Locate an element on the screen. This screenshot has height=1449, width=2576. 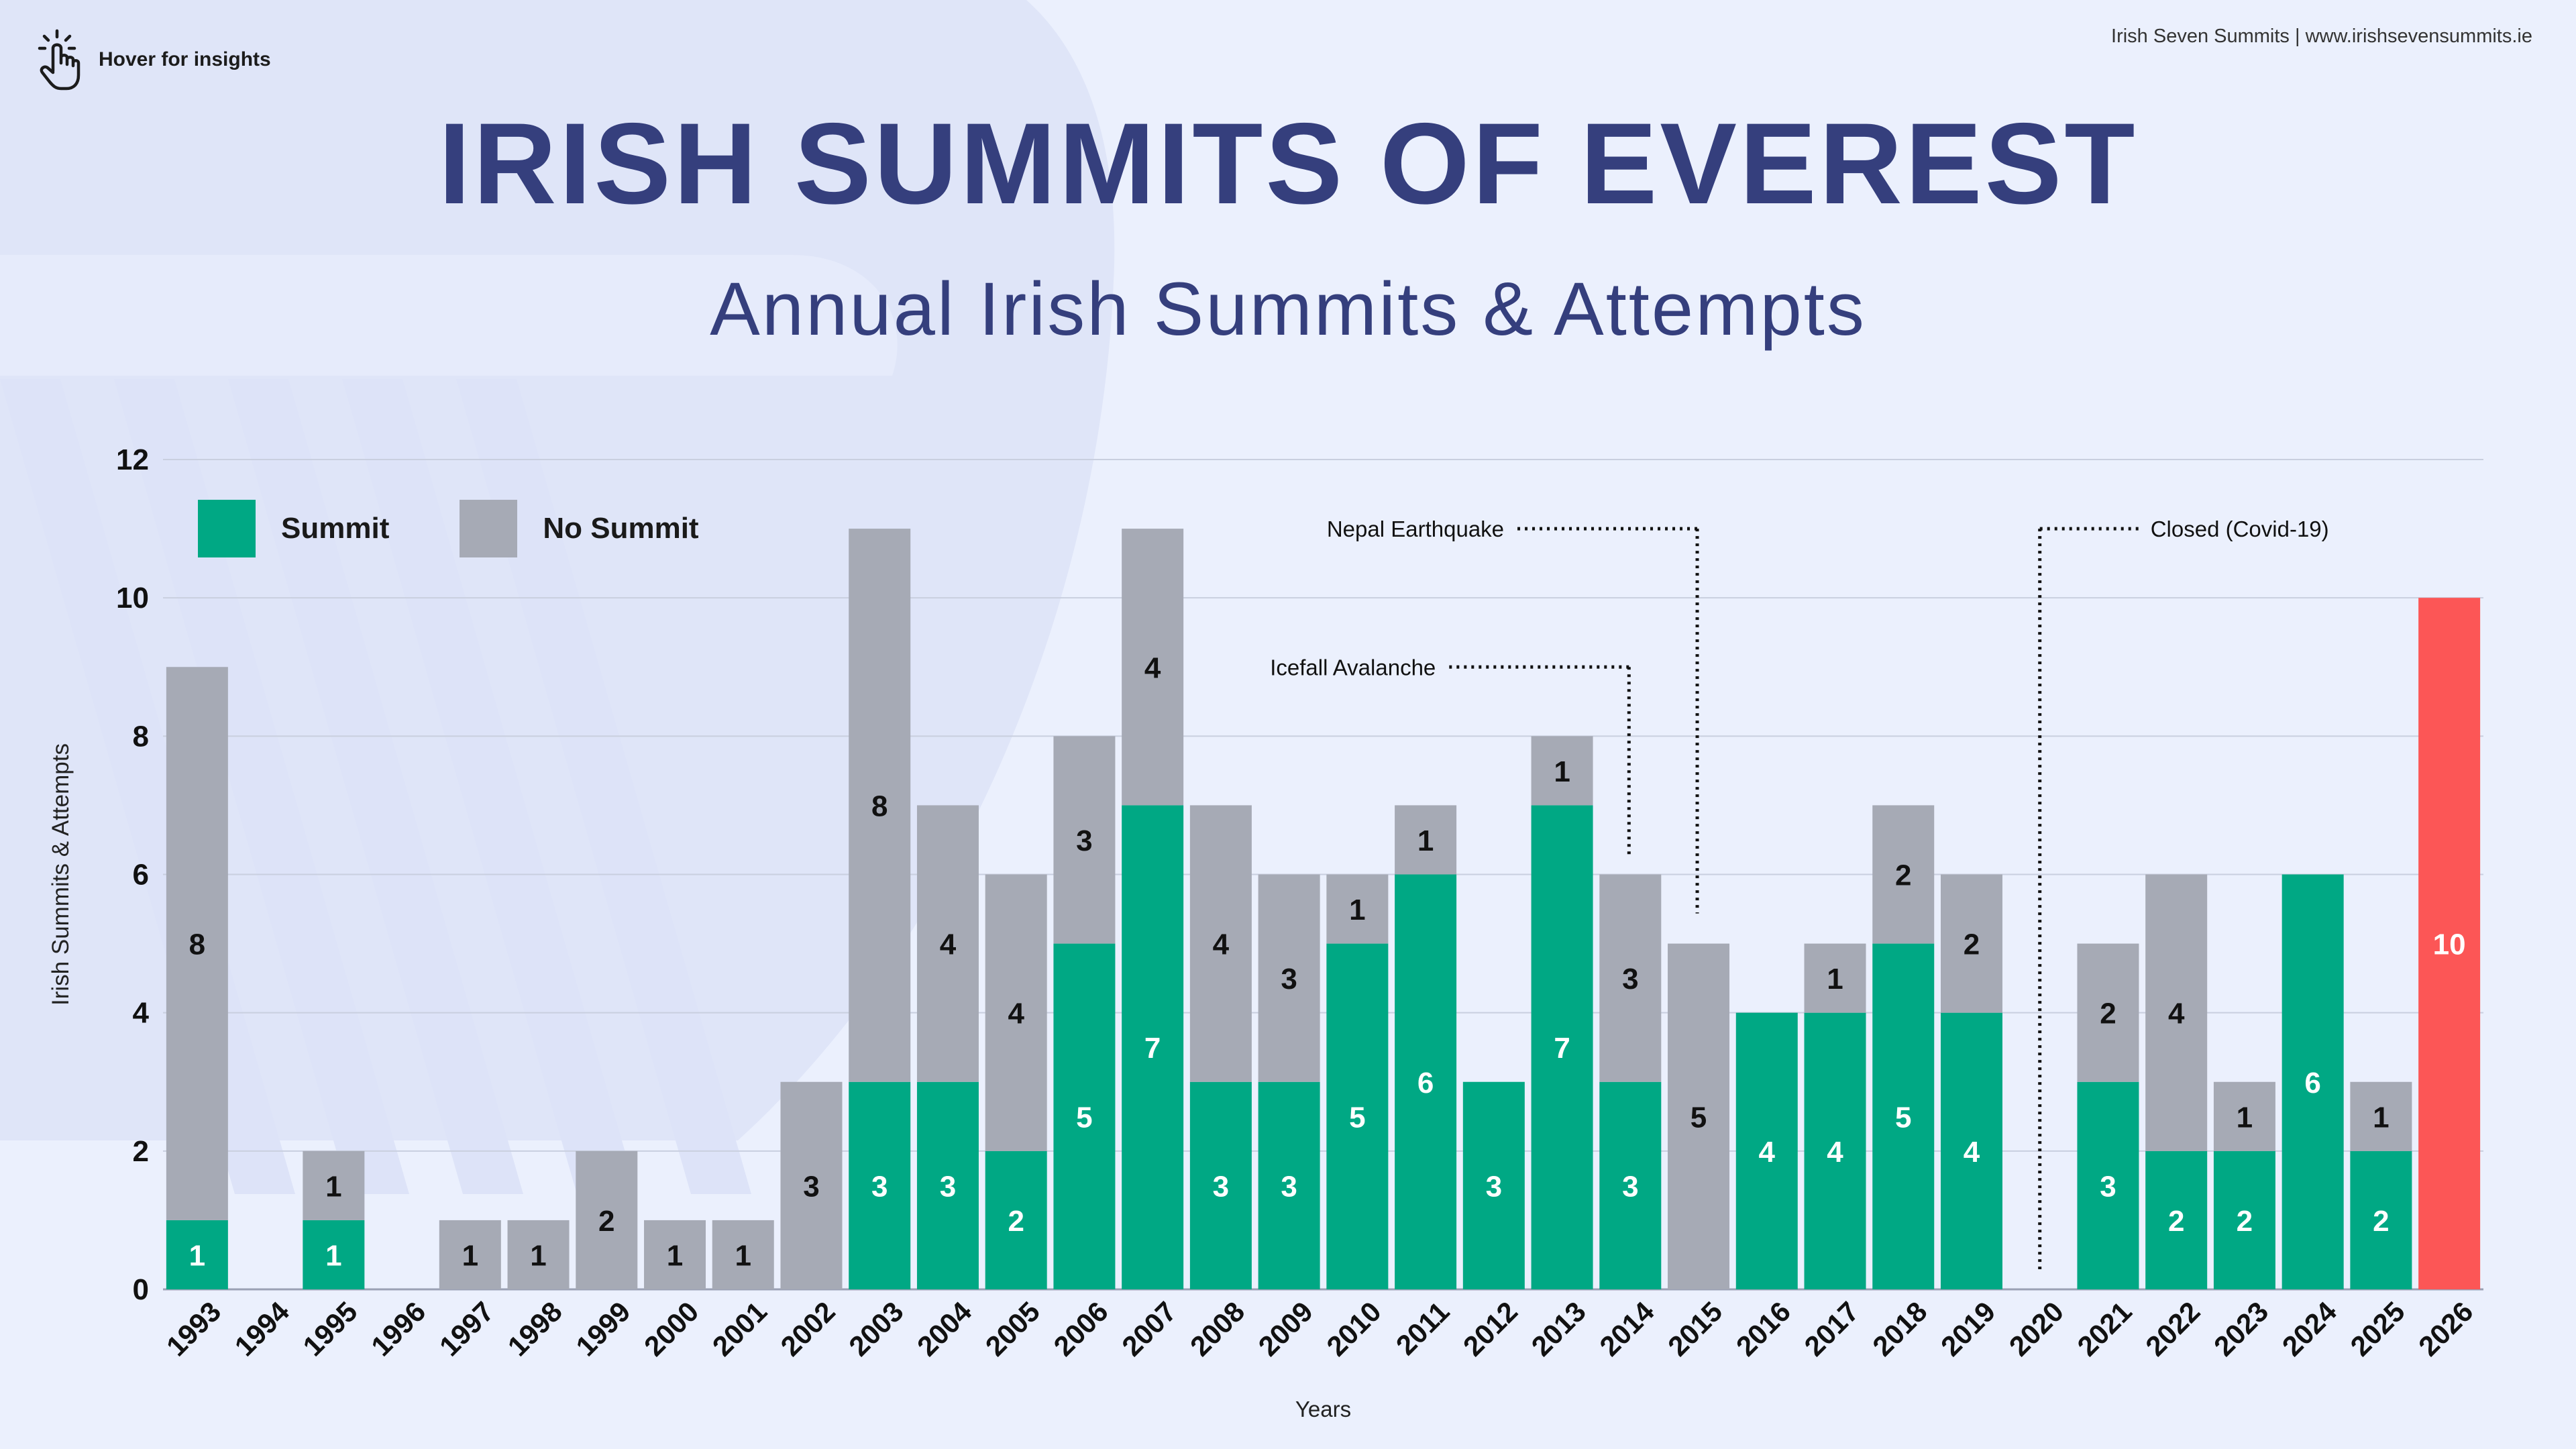
legend-label-no-summit: No Summit is located at coordinates (621, 528).